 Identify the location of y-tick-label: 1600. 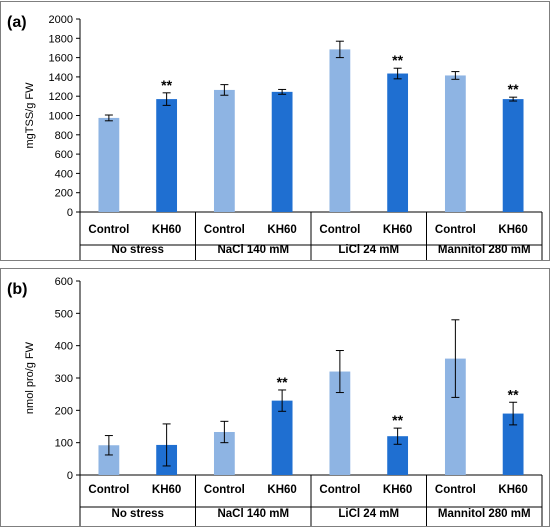
(61, 59).